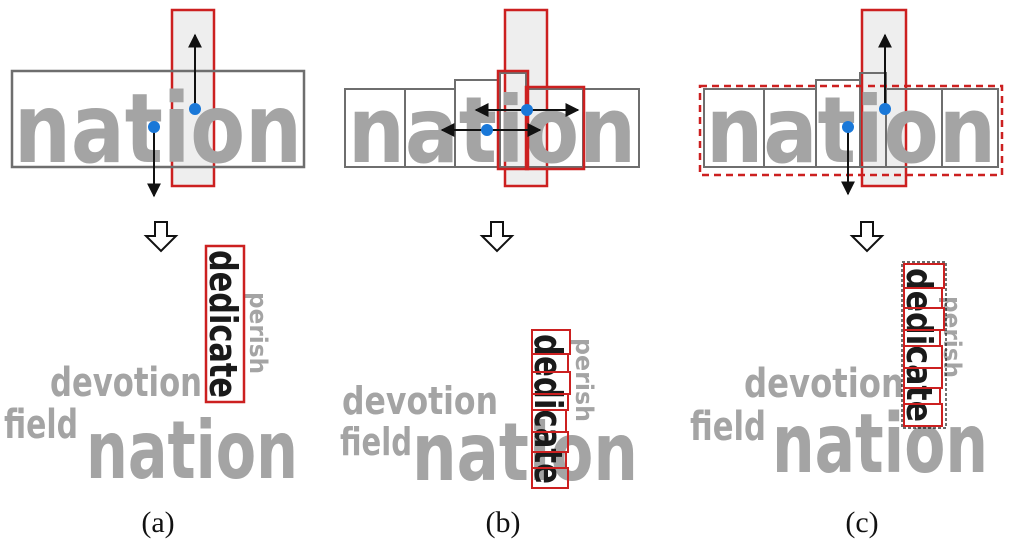 This screenshot has width=1029, height=554. I want to click on vertical-word-box, so click(225, 324).